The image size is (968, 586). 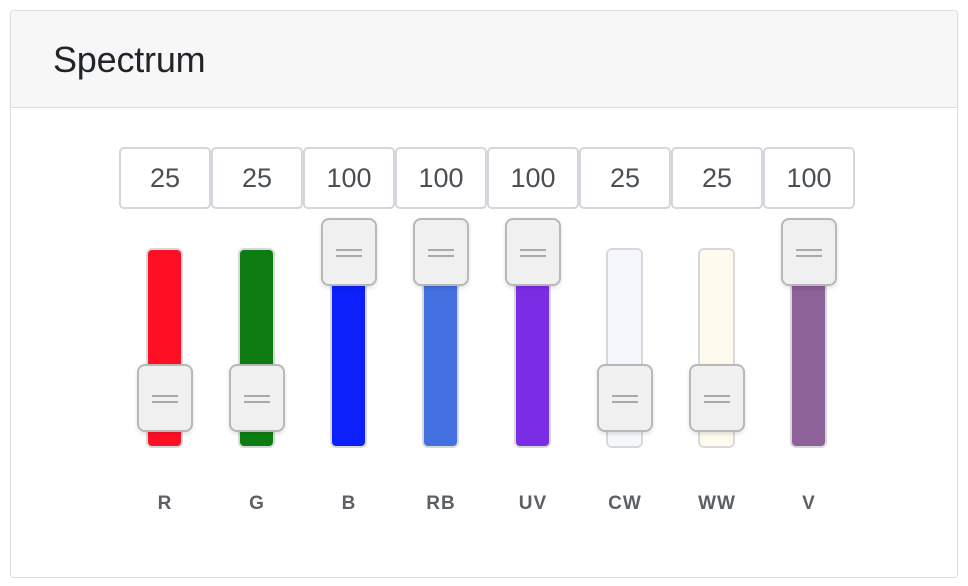 What do you see at coordinates (625, 178) in the screenshot?
I see `channel-cw-value-input` at bounding box center [625, 178].